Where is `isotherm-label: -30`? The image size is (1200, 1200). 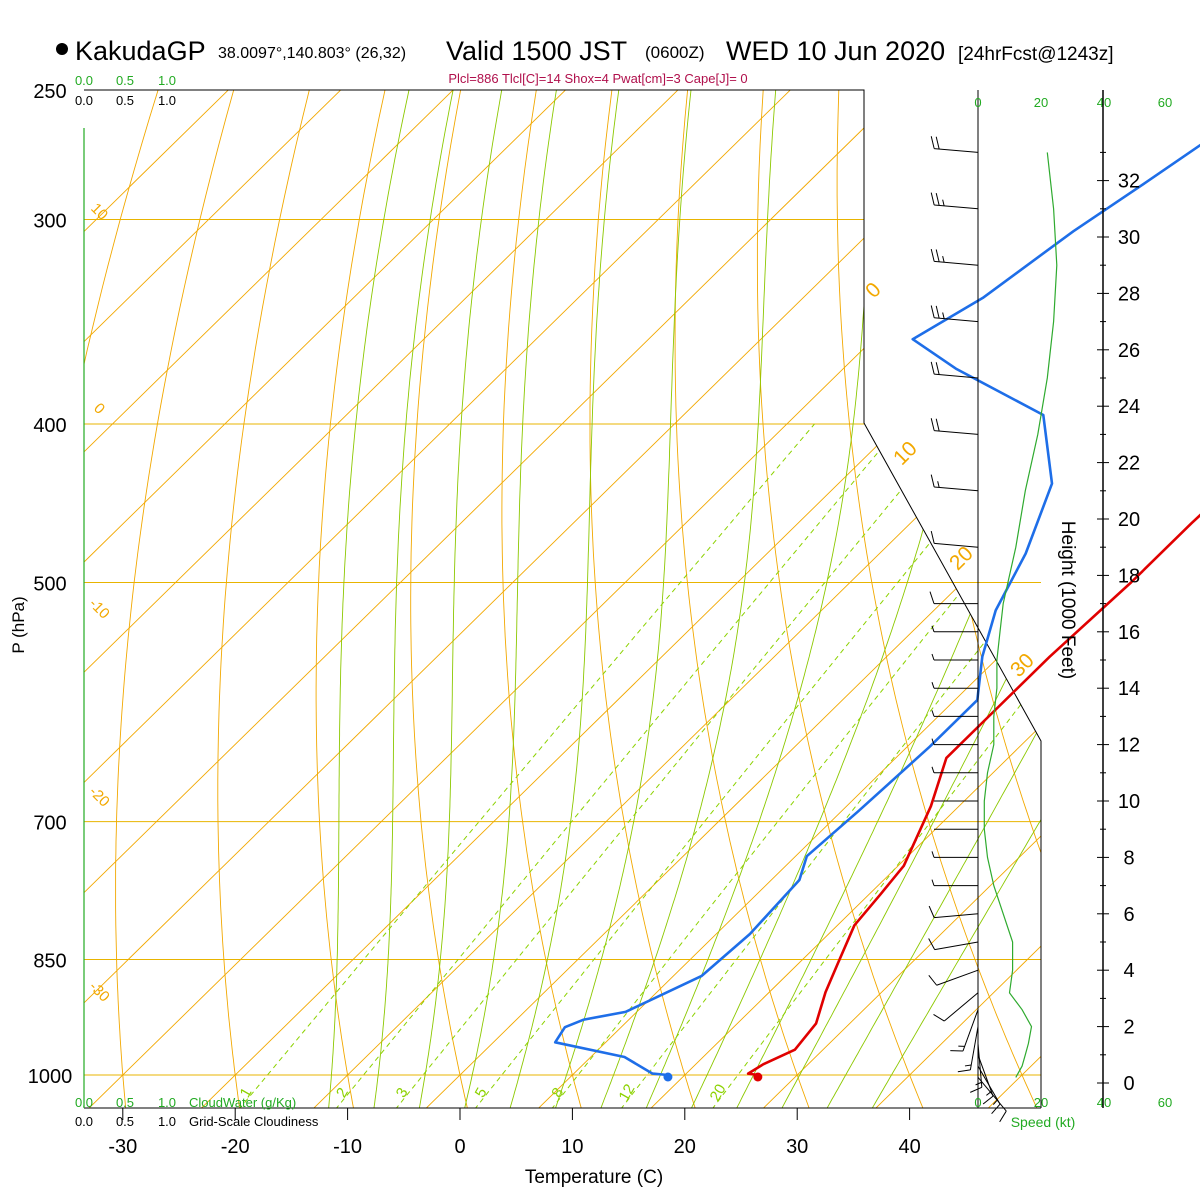
isotherm-label: -30 is located at coordinates (99, 991).